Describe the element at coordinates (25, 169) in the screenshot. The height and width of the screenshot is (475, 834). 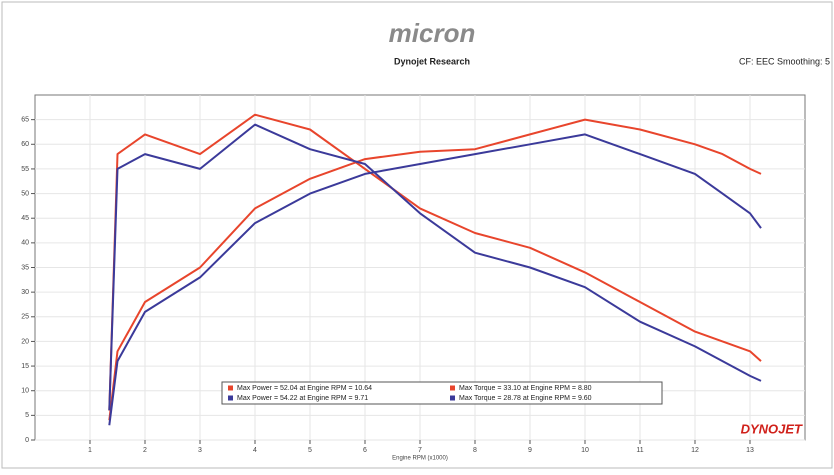
I see `y-tick-label: 55` at that location.